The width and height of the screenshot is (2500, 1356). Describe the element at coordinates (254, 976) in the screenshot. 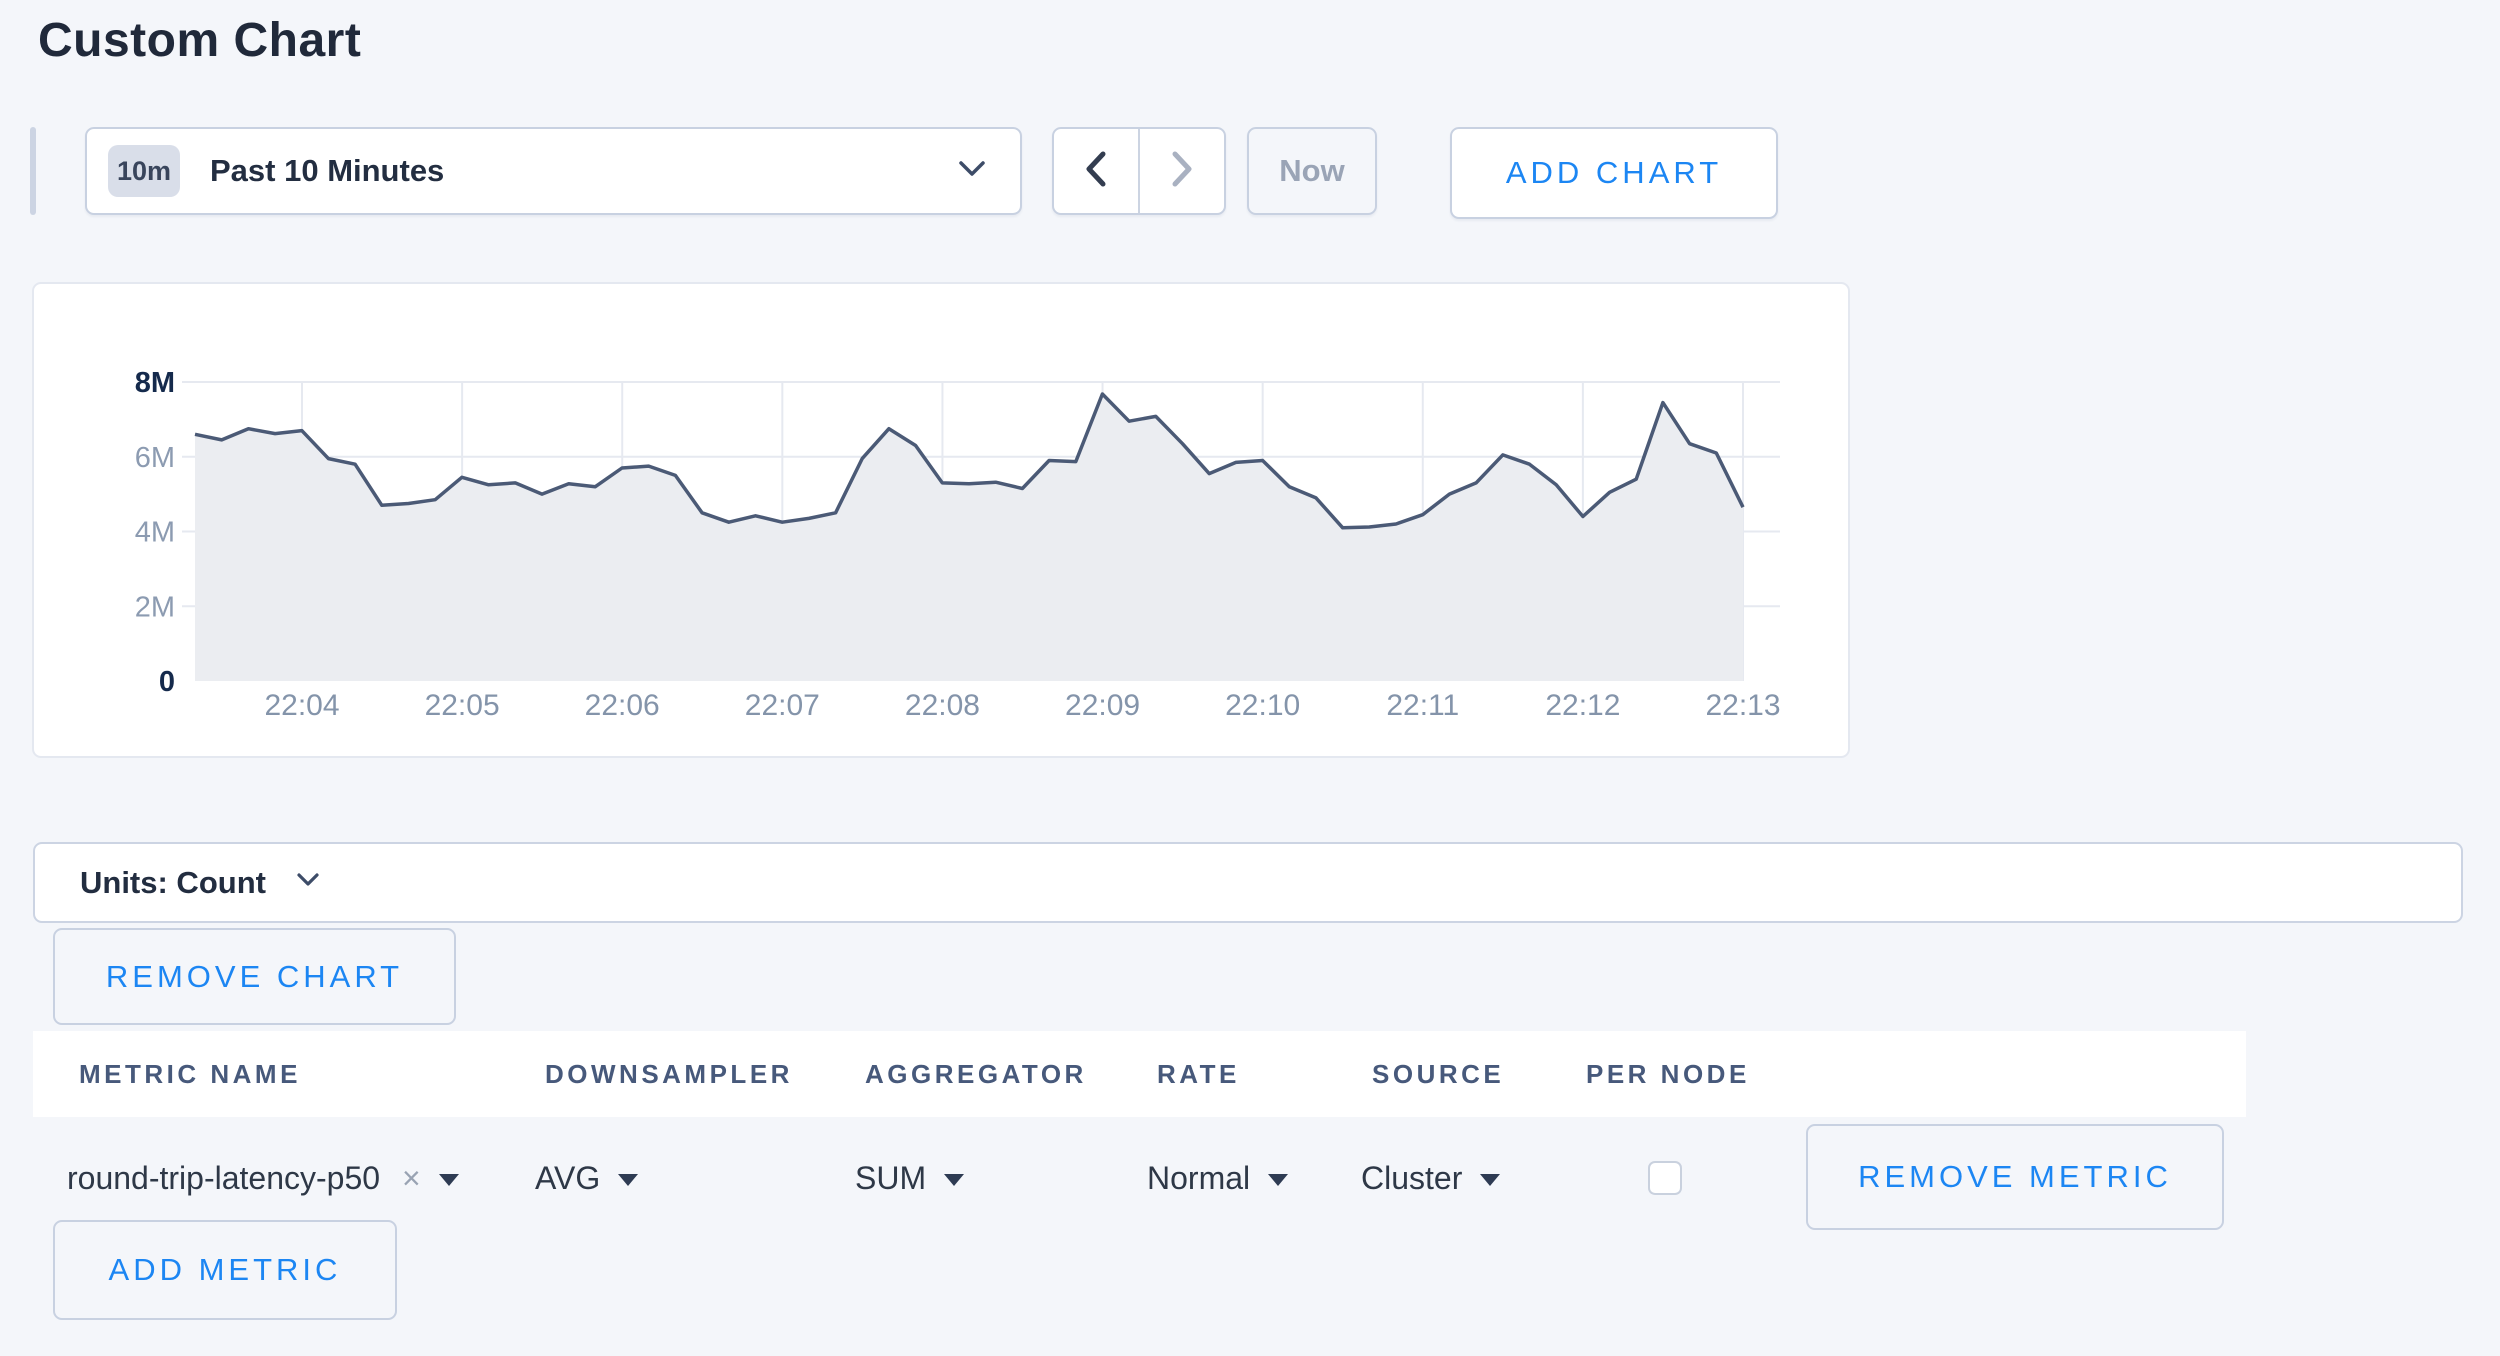

I see `remove-chart-button: REMOVE CHART` at that location.